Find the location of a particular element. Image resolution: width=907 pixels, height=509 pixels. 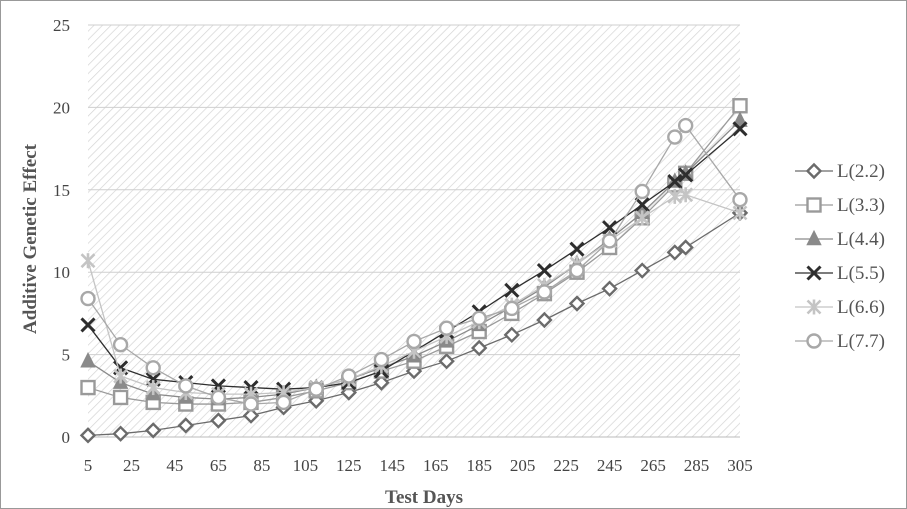

legend-item: L(3.3) is located at coordinates (840, 205).